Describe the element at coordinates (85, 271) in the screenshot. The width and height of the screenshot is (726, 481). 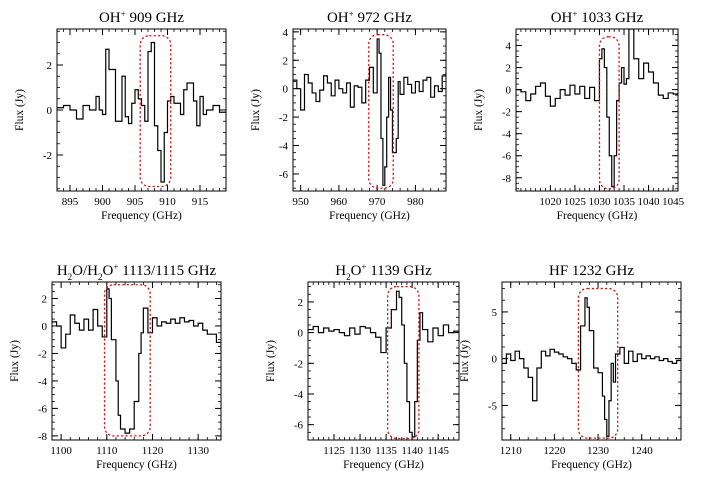
I see `title-title-mid: O/H` at that location.